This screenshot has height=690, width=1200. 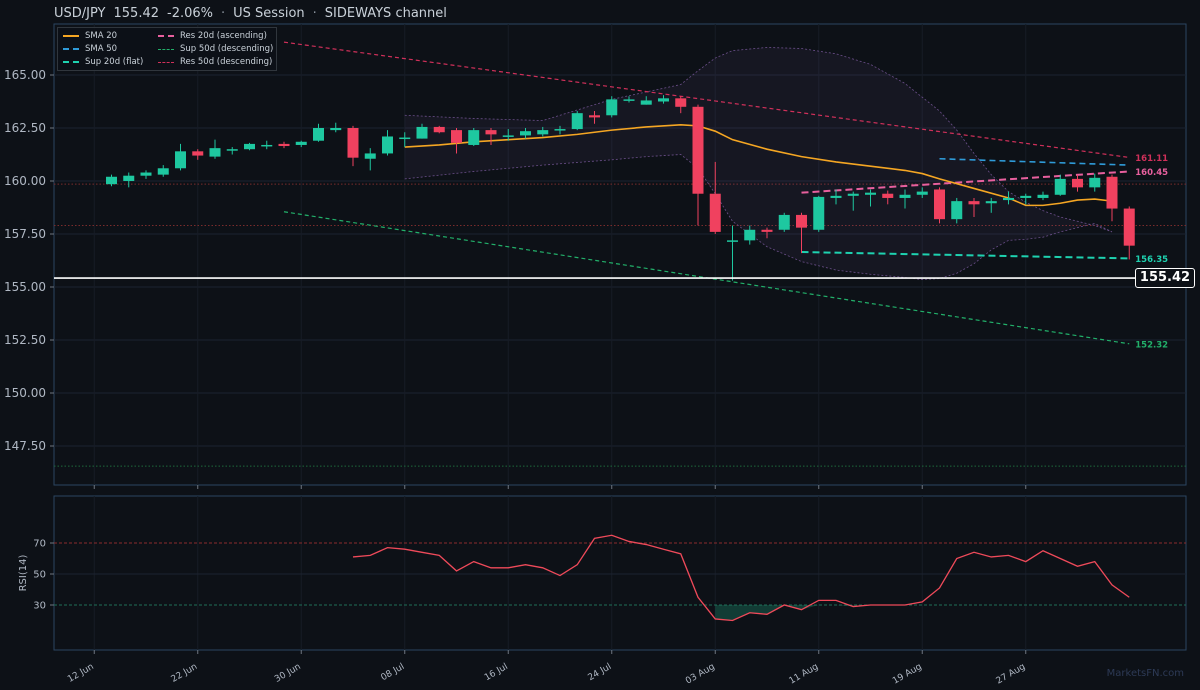 I want to click on x-tick-label: 12 Jun, so click(x=81, y=673).